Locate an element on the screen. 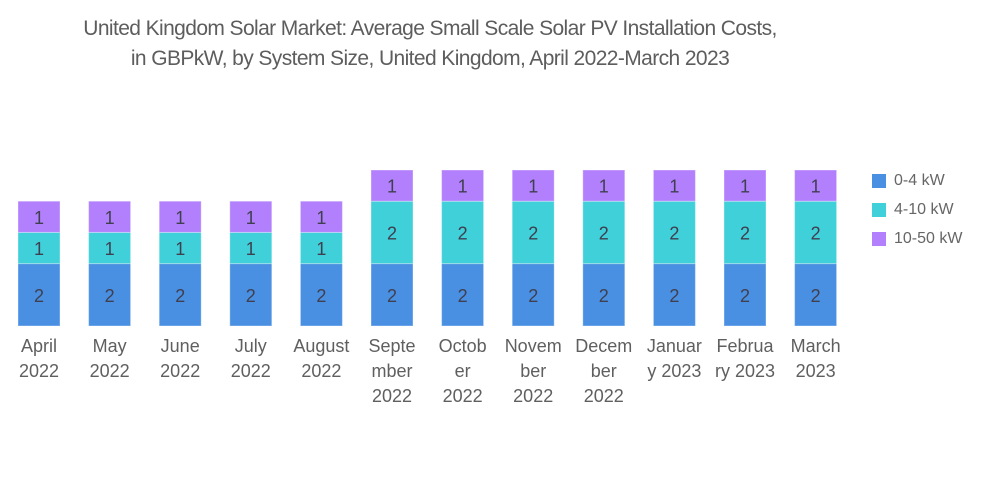 This screenshot has height=504, width=1000. legend-label-4-10kw: 4-10 kW is located at coordinates (924, 209).